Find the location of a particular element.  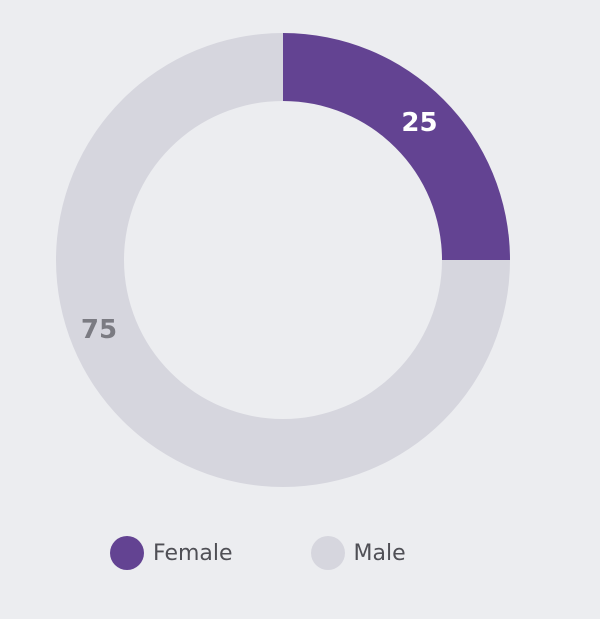

legend-swatch-male is located at coordinates (327, 553).